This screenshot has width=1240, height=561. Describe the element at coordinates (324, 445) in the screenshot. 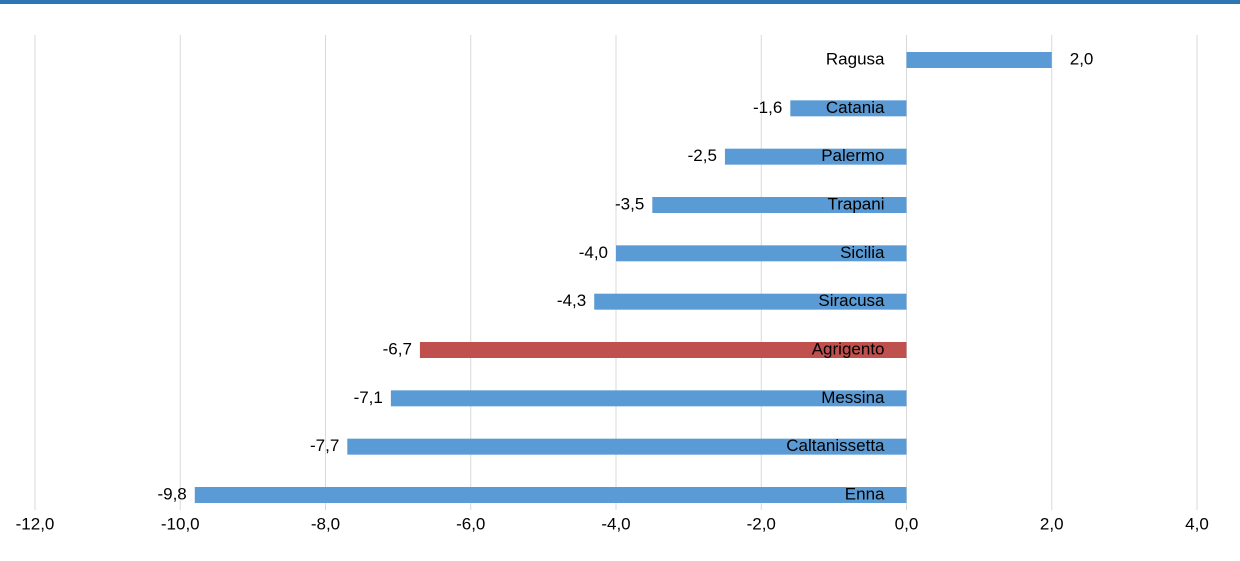

I see `value-label: -7,7` at that location.